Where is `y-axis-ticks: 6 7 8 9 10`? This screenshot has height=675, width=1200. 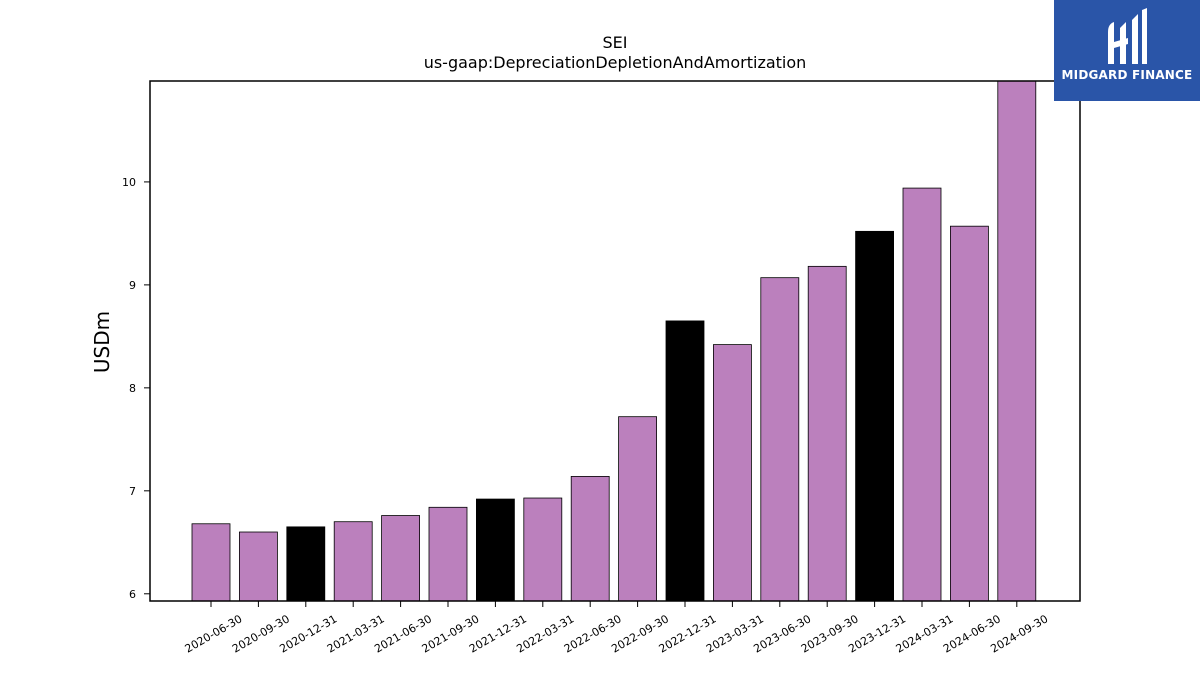
y-axis-ticks: 6 7 8 9 10 is located at coordinates (136, 388).